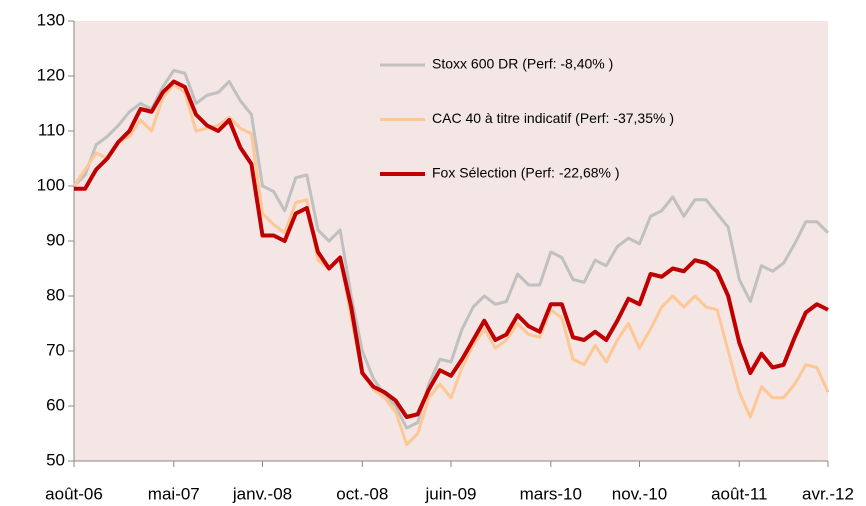 This screenshot has width=866, height=506. What do you see at coordinates (51, 74) in the screenshot?
I see `y-tick-label: 120` at bounding box center [51, 74].